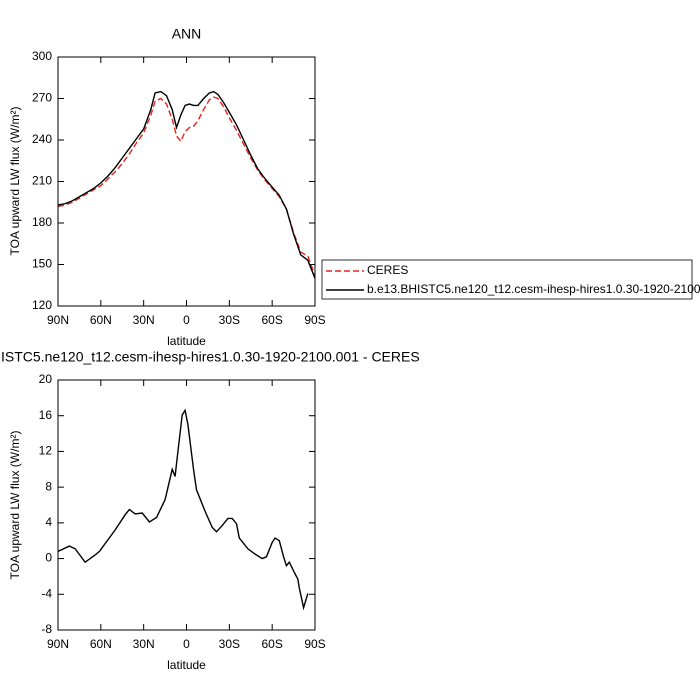 This screenshot has height=700, width=700. Describe the element at coordinates (42, 139) in the screenshot. I see `y-tick-label: 240` at that location.